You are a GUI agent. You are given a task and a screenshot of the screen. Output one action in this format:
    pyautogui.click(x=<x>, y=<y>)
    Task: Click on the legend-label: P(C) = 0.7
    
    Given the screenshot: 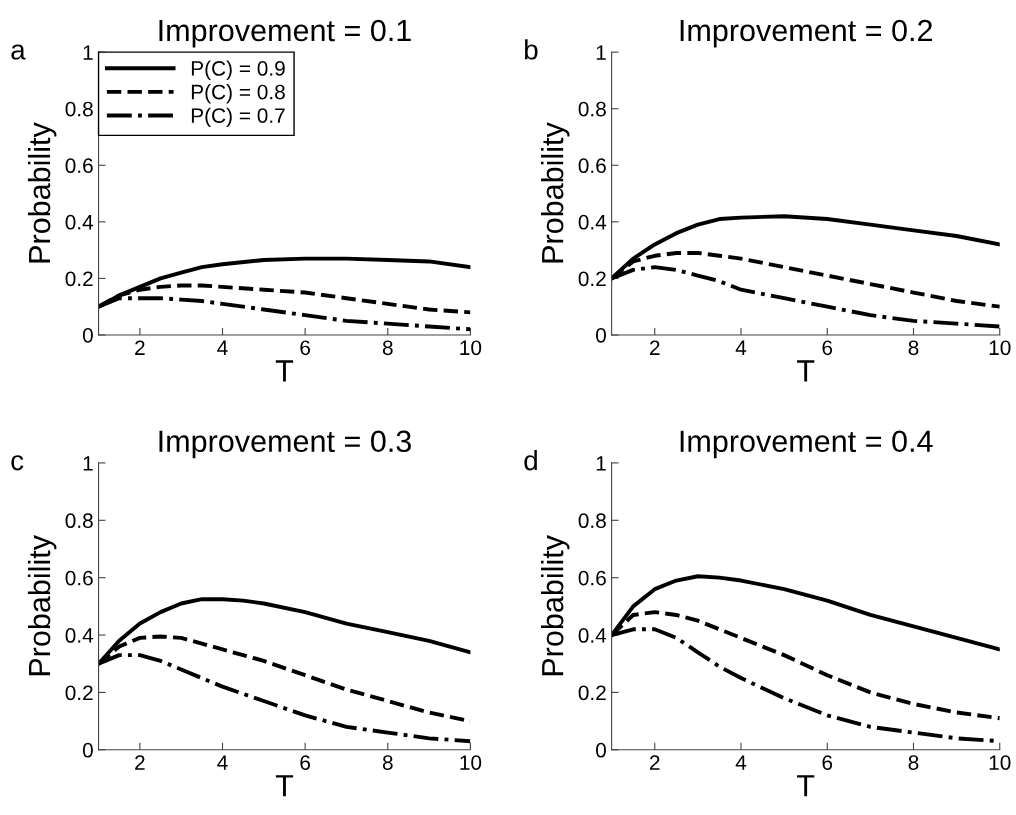 What is the action you would take?
    pyautogui.click(x=238, y=117)
    